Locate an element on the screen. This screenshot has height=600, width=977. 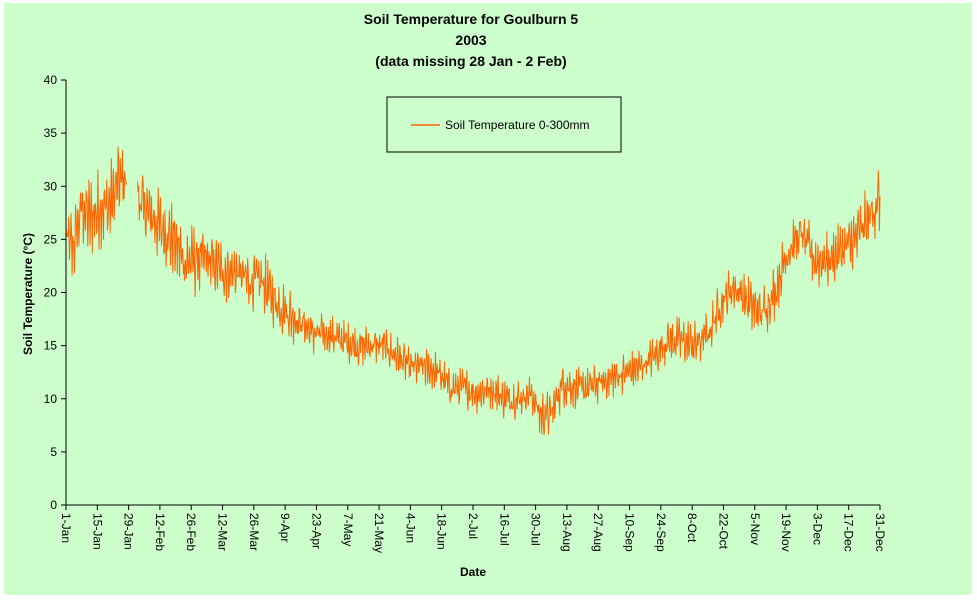
y-tick-label: 35 is located at coordinates (51, 133).